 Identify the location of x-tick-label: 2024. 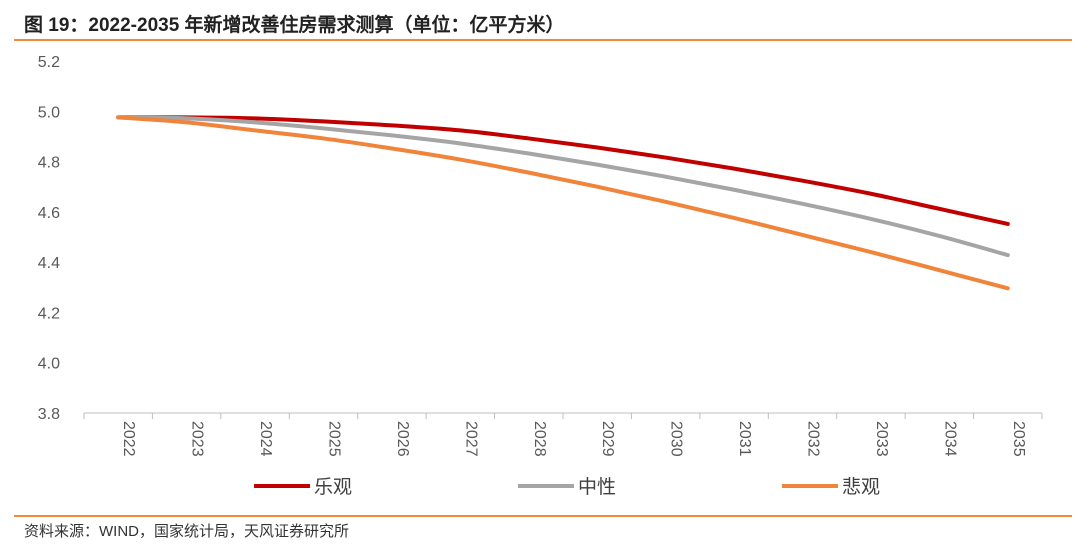
(265, 439).